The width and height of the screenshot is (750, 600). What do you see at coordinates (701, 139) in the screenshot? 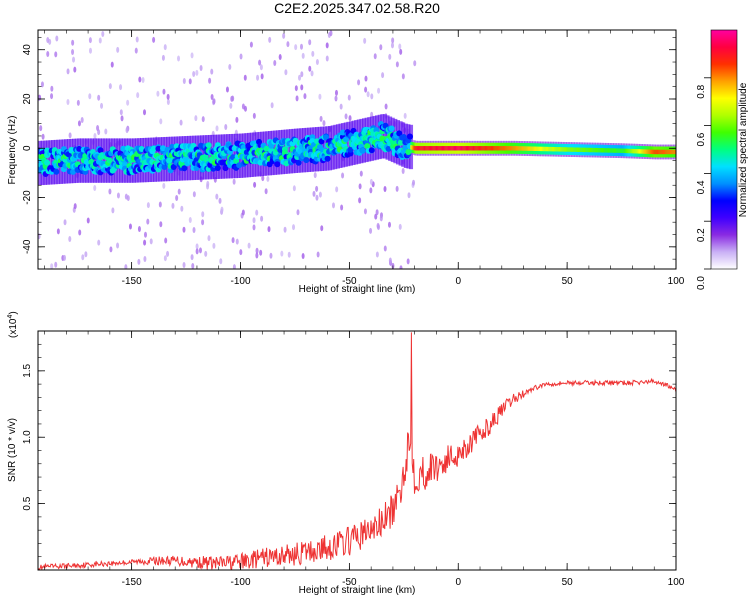
I see `colorbar-tick-label: 0.6` at bounding box center [701, 139].